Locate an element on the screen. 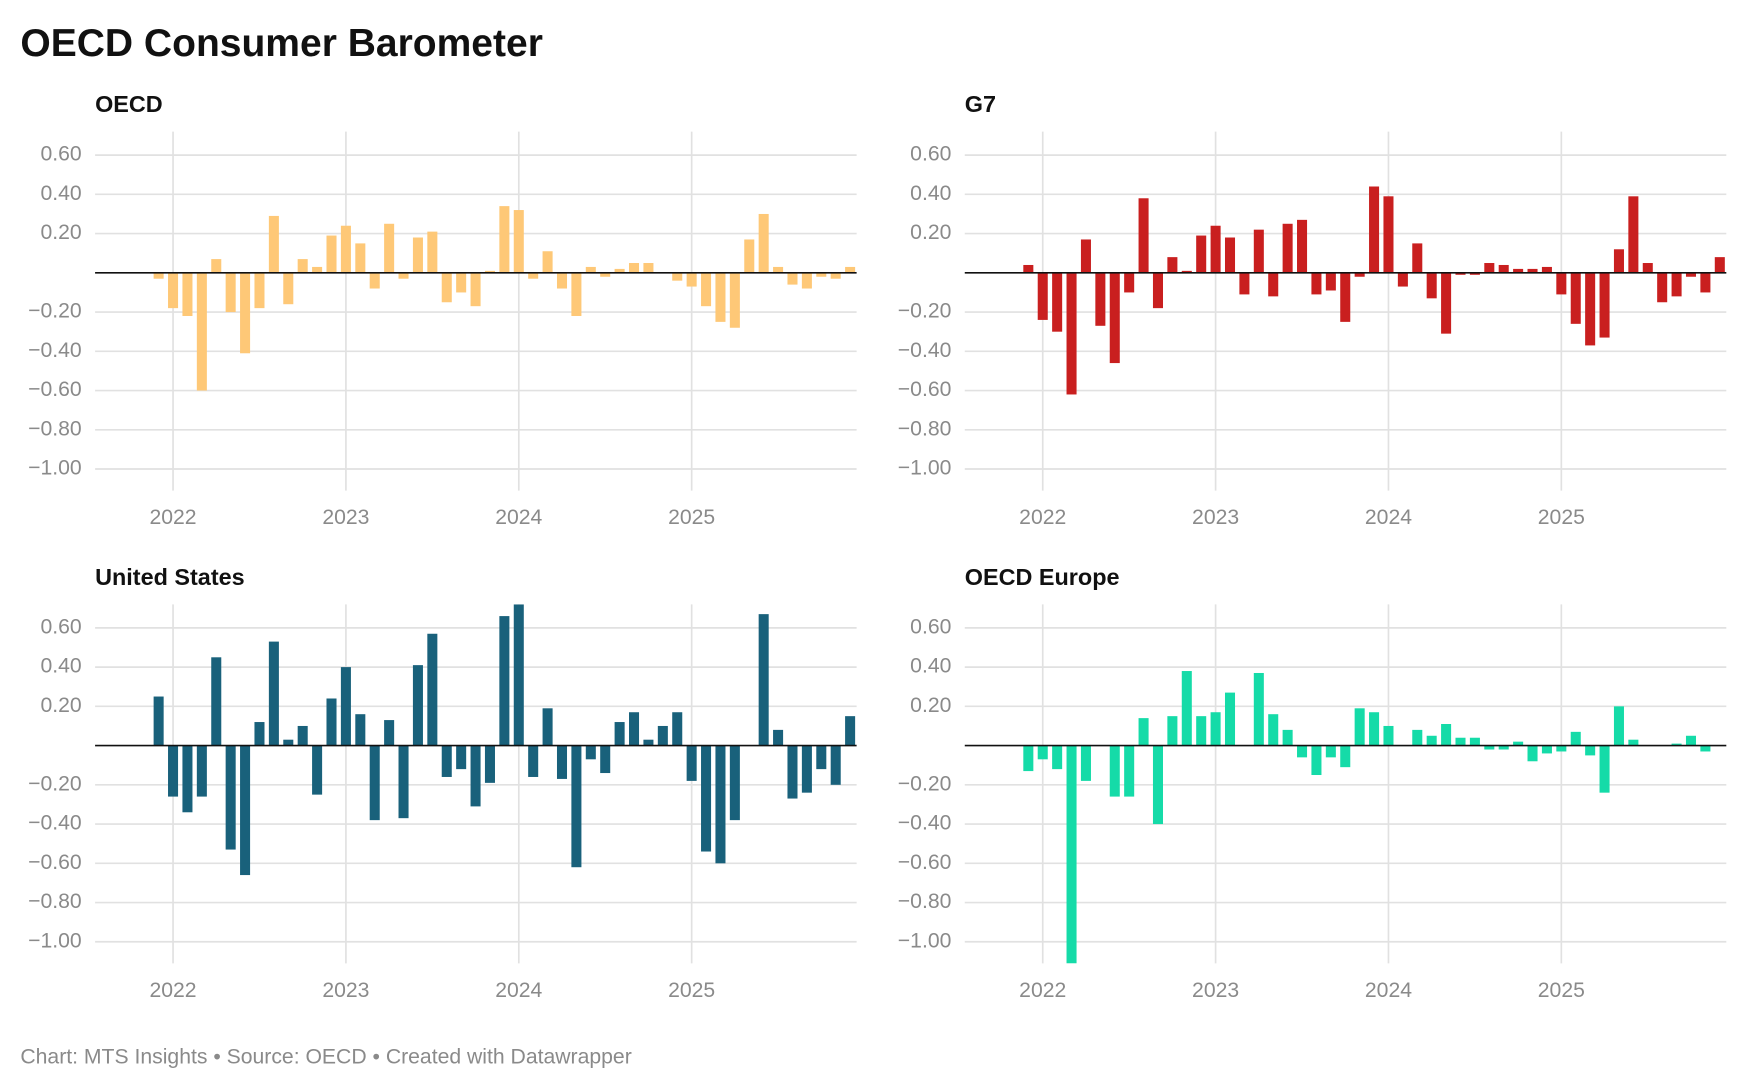 This screenshot has width=1740, height=1086. y-tick-label: 0.40 is located at coordinates (930, 666).